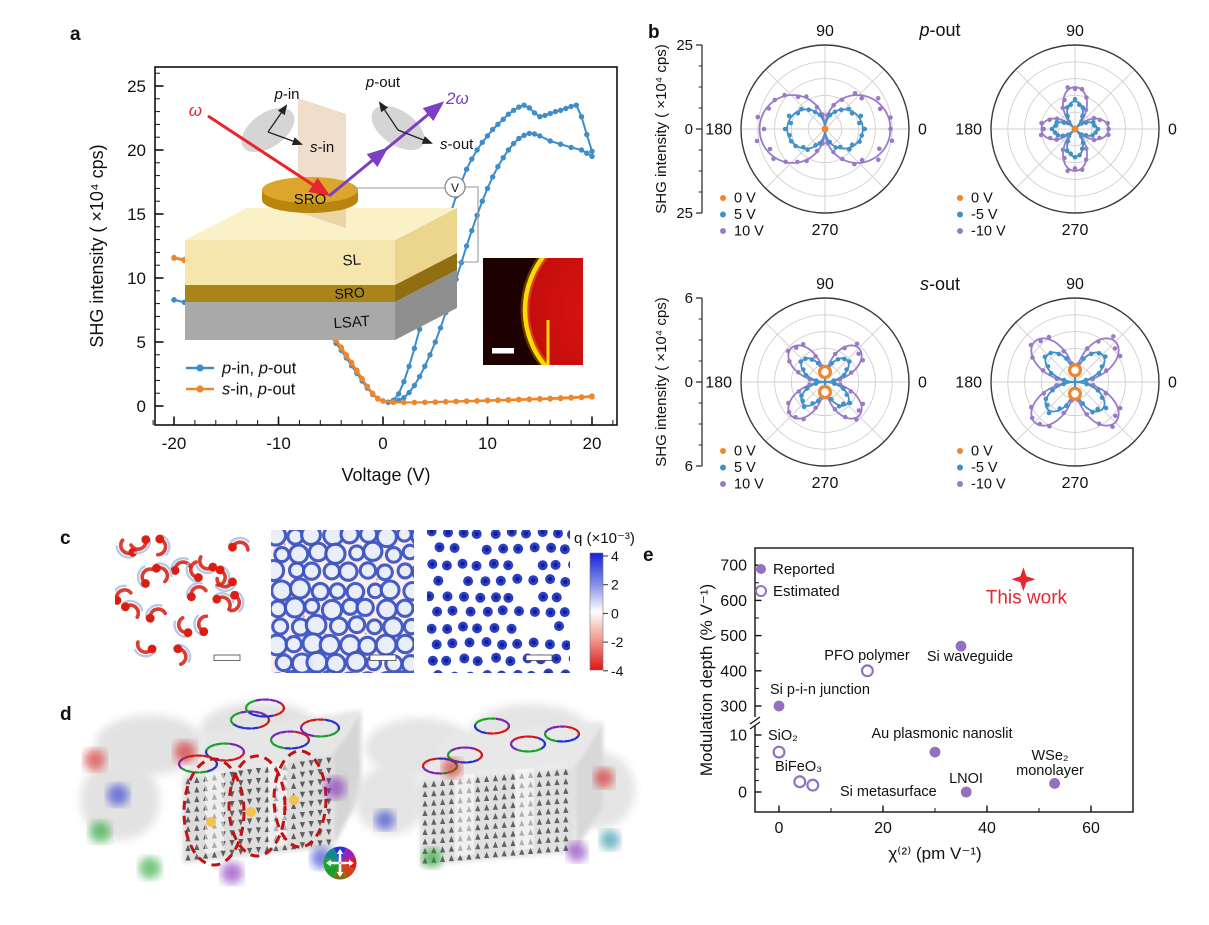 The image size is (1209, 925). What do you see at coordinates (332, 207) in the screenshot?
I see `device-schematic-inset: SRO SL SRO LSAT Vω 2ω p-in s-in p-out s-out` at bounding box center [332, 207].